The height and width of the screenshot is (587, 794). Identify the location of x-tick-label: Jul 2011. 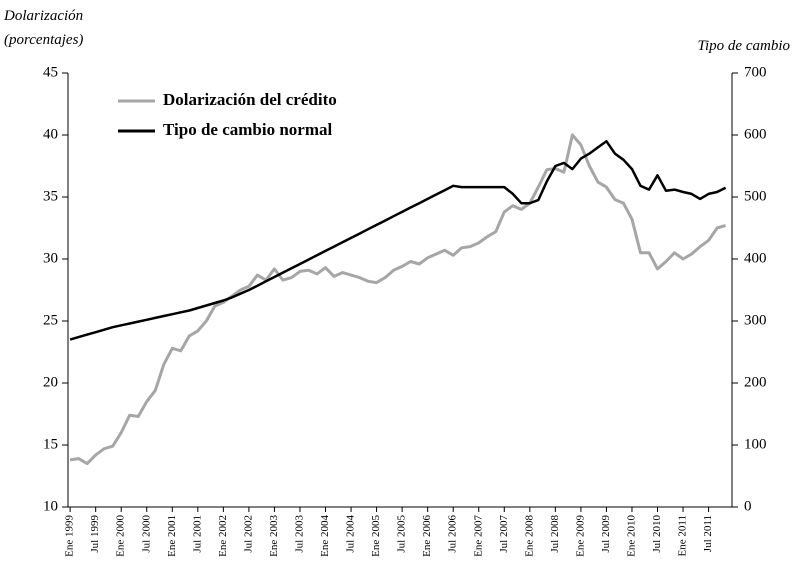
(708, 533).